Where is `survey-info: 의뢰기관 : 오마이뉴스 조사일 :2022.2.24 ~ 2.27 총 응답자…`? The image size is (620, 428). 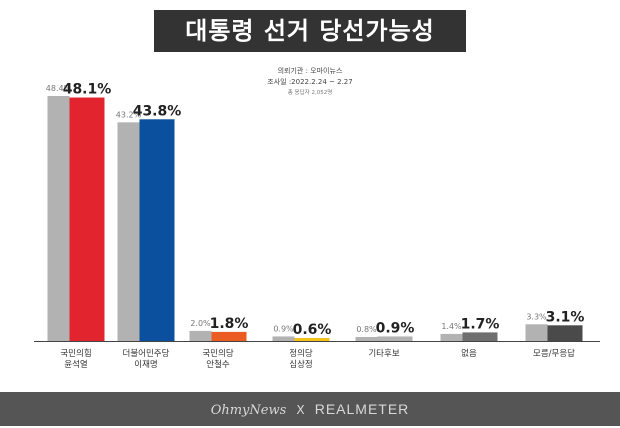 survey-info: 의뢰기관 : 오마이뉴스 조사일 :2022.2.24 ~ 2.27 총 응답자… is located at coordinates (310, 82).